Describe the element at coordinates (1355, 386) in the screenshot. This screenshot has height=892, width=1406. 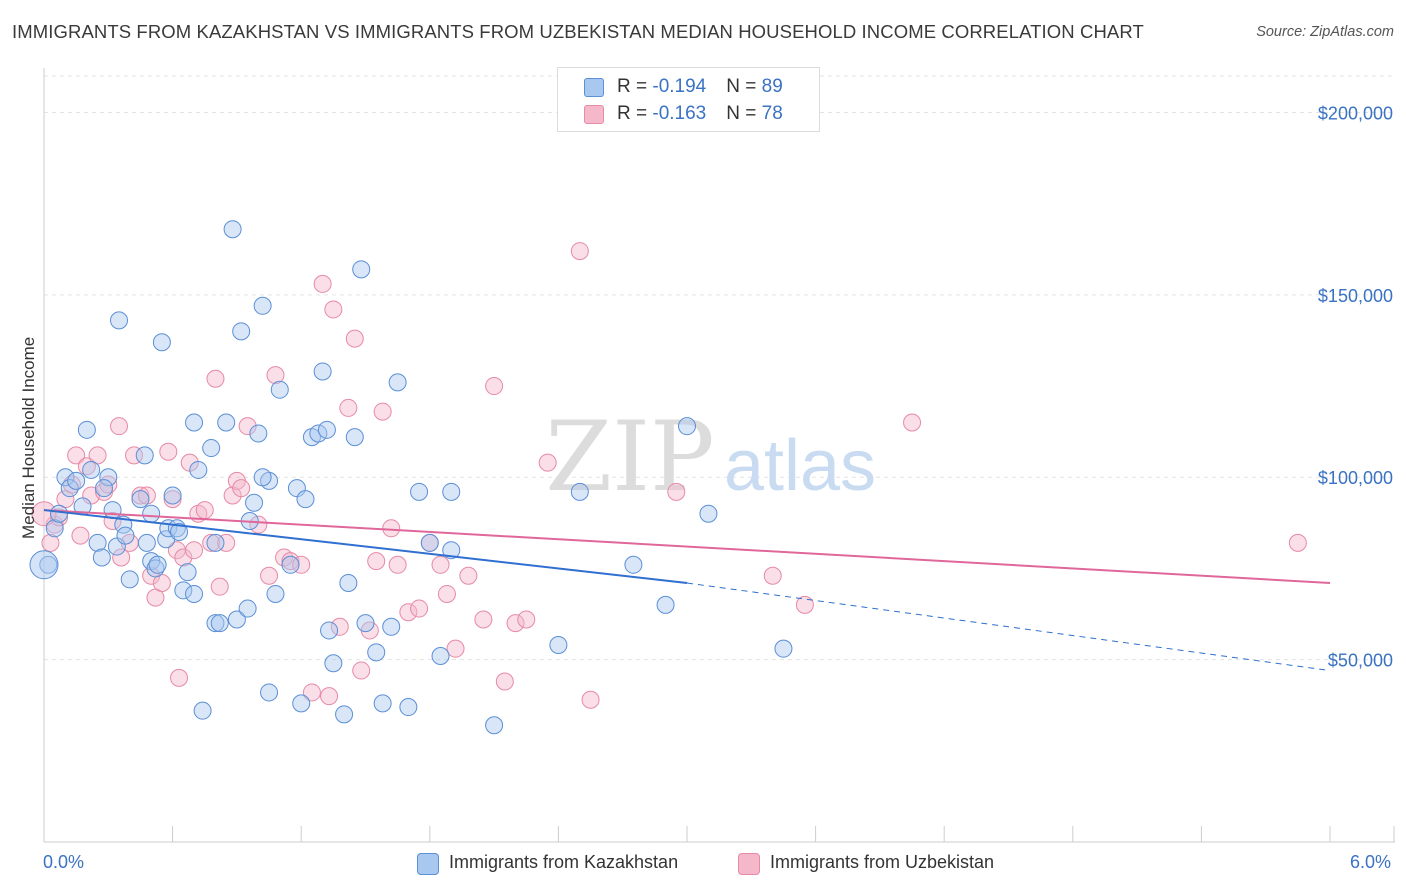
I see `y-tick-labels: $50,000 $100,000 $150,000 $200,000` at that location.